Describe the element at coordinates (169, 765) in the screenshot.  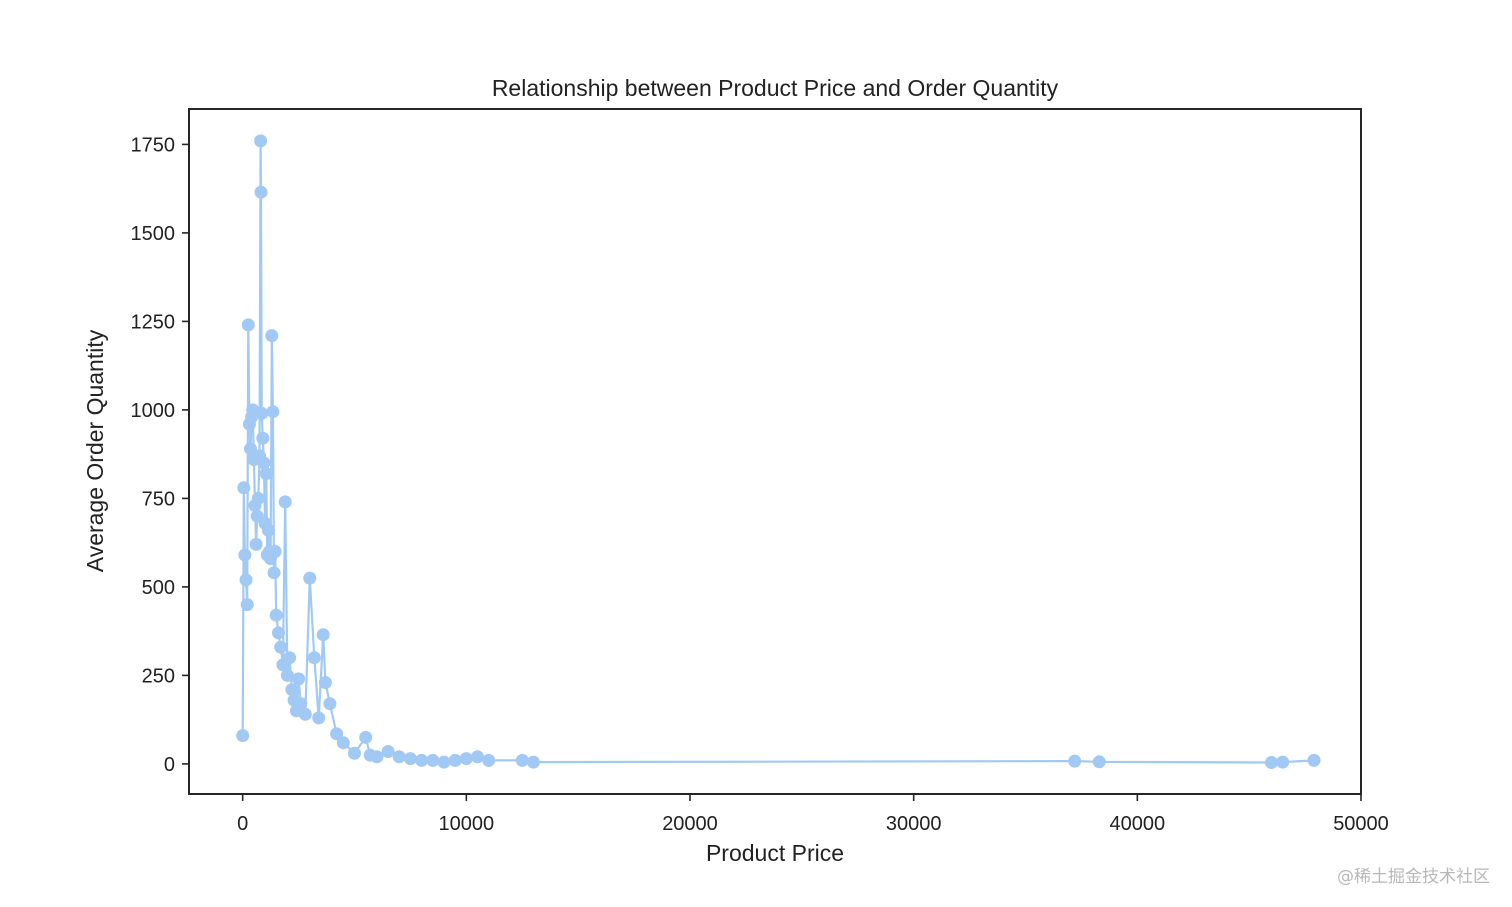
I see `y-tick-label: 0` at that location.